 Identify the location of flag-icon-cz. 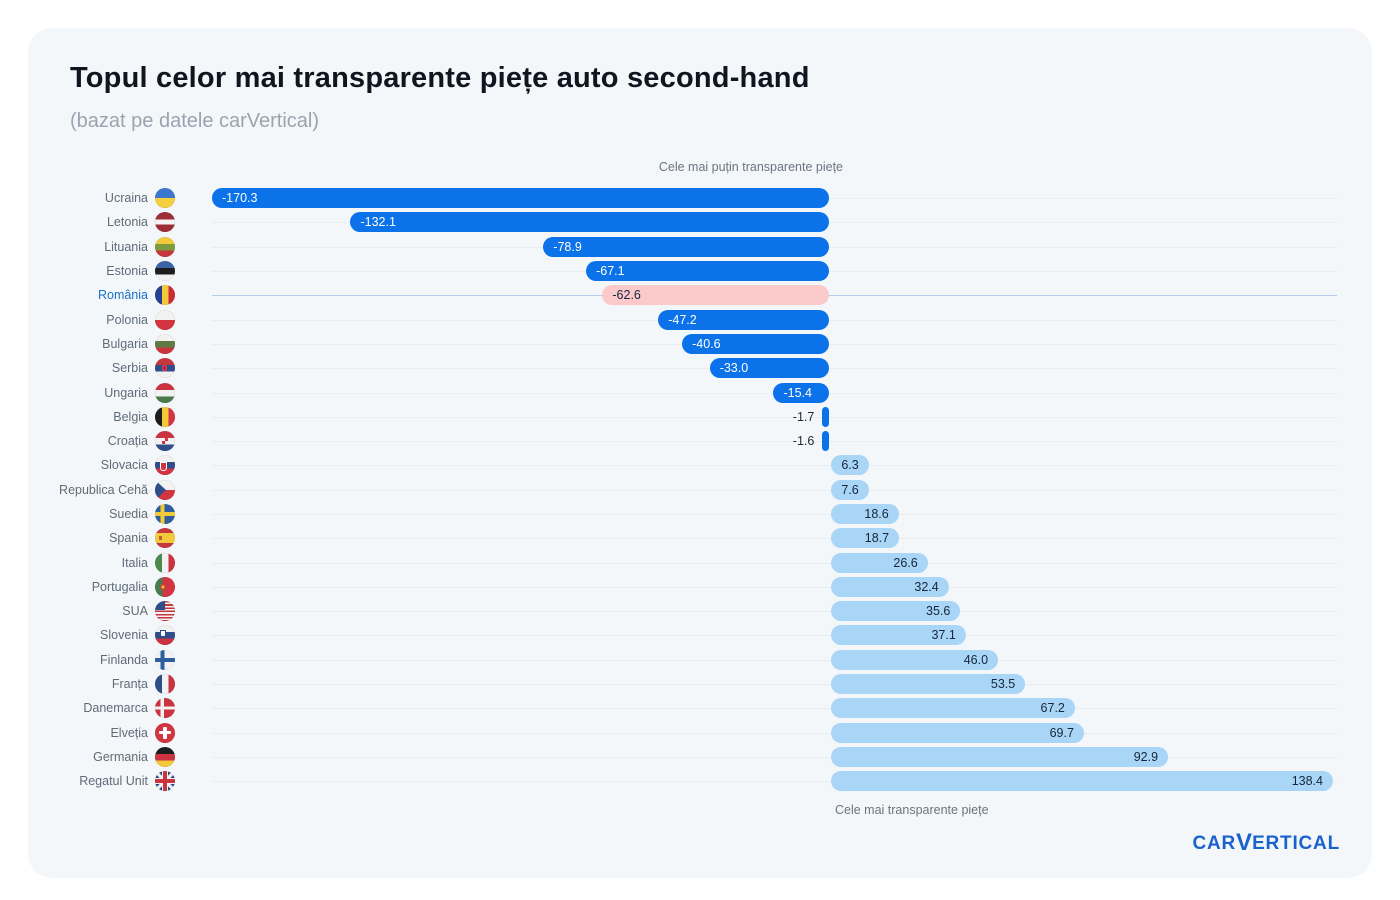
(165, 489).